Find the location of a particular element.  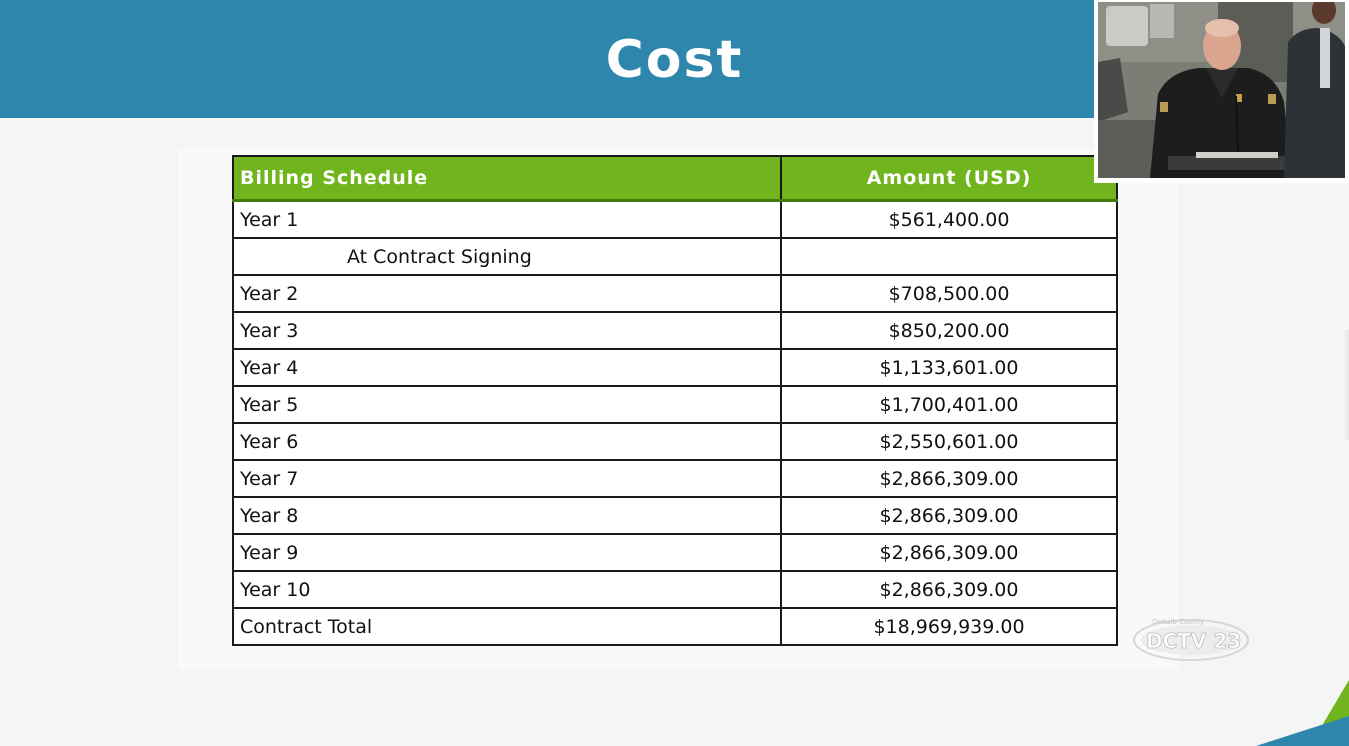

speaker-video-inset is located at coordinates (1221, 91).